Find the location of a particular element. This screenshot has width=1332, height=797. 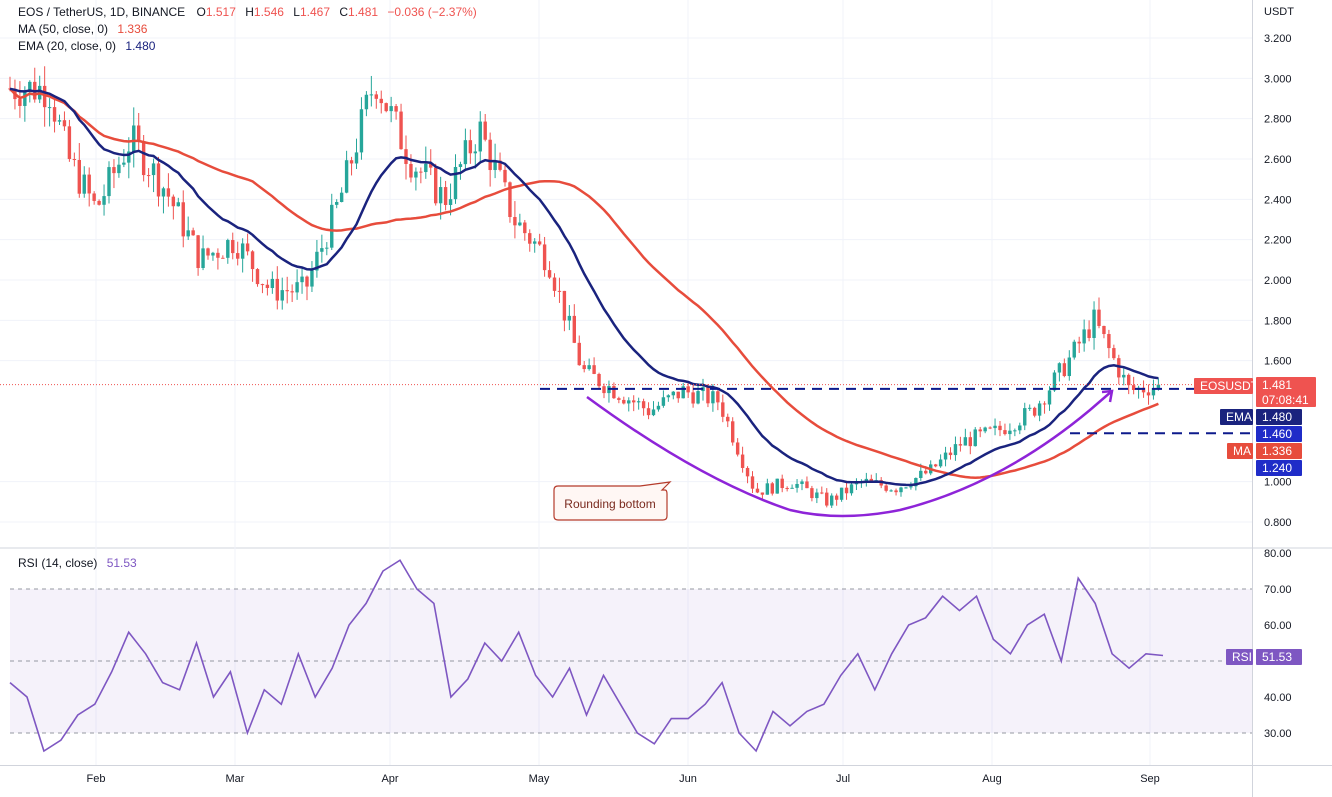

low-value: 1.467 is located at coordinates (315, 12).